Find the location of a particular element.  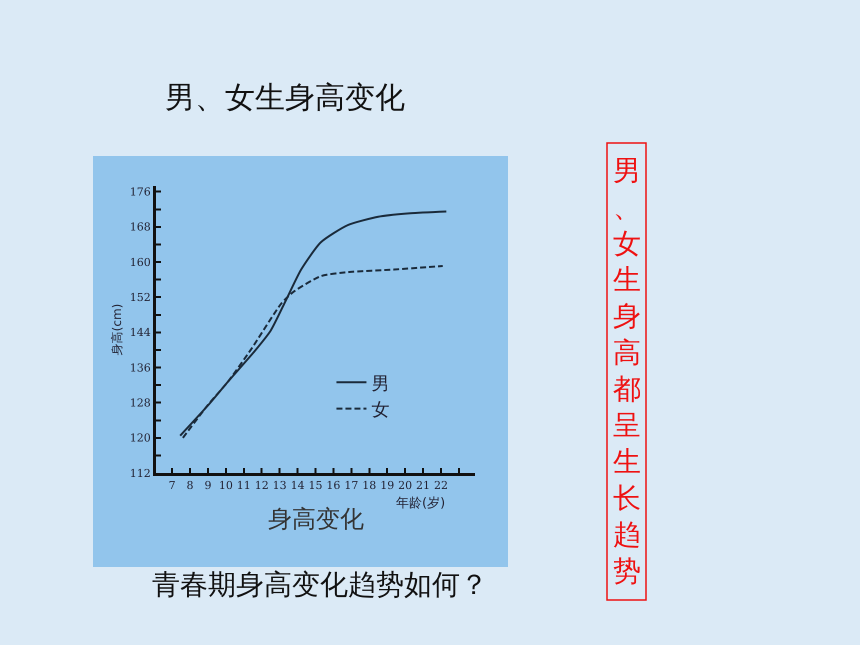

x-tick-label: 8 is located at coordinates (190, 485).